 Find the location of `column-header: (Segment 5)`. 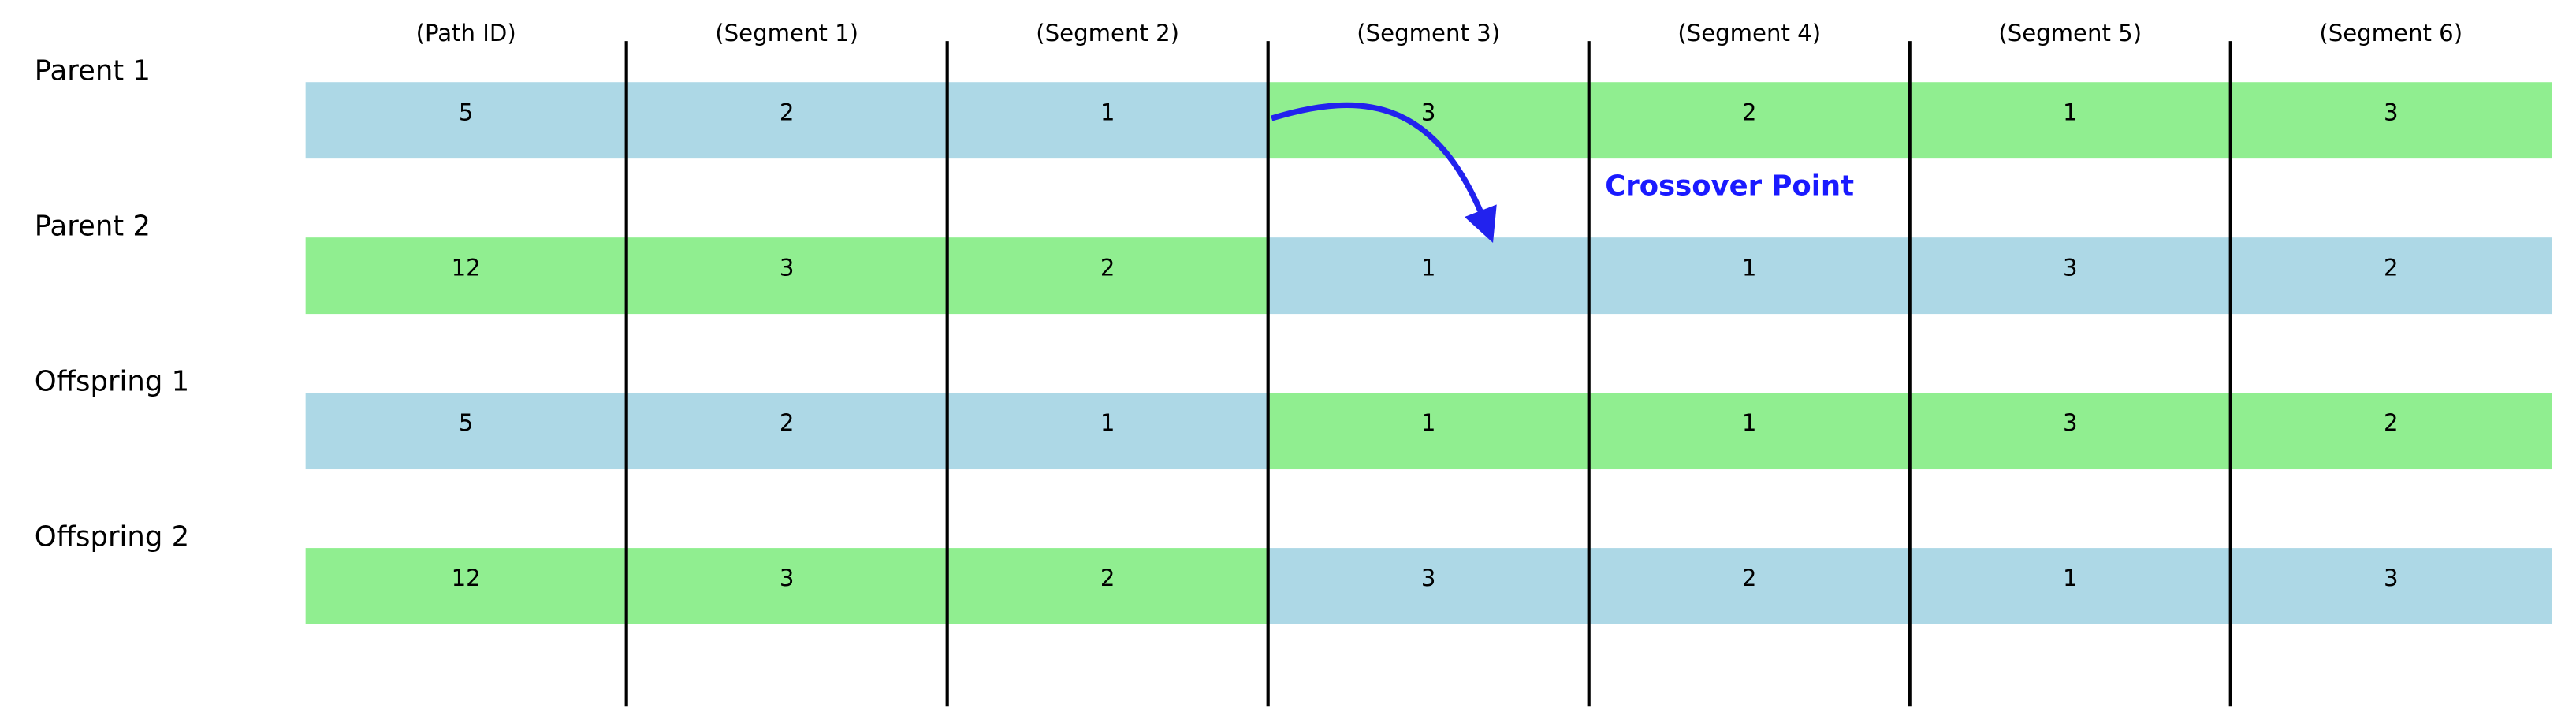

column-header: (Segment 5) is located at coordinates (2070, 33).